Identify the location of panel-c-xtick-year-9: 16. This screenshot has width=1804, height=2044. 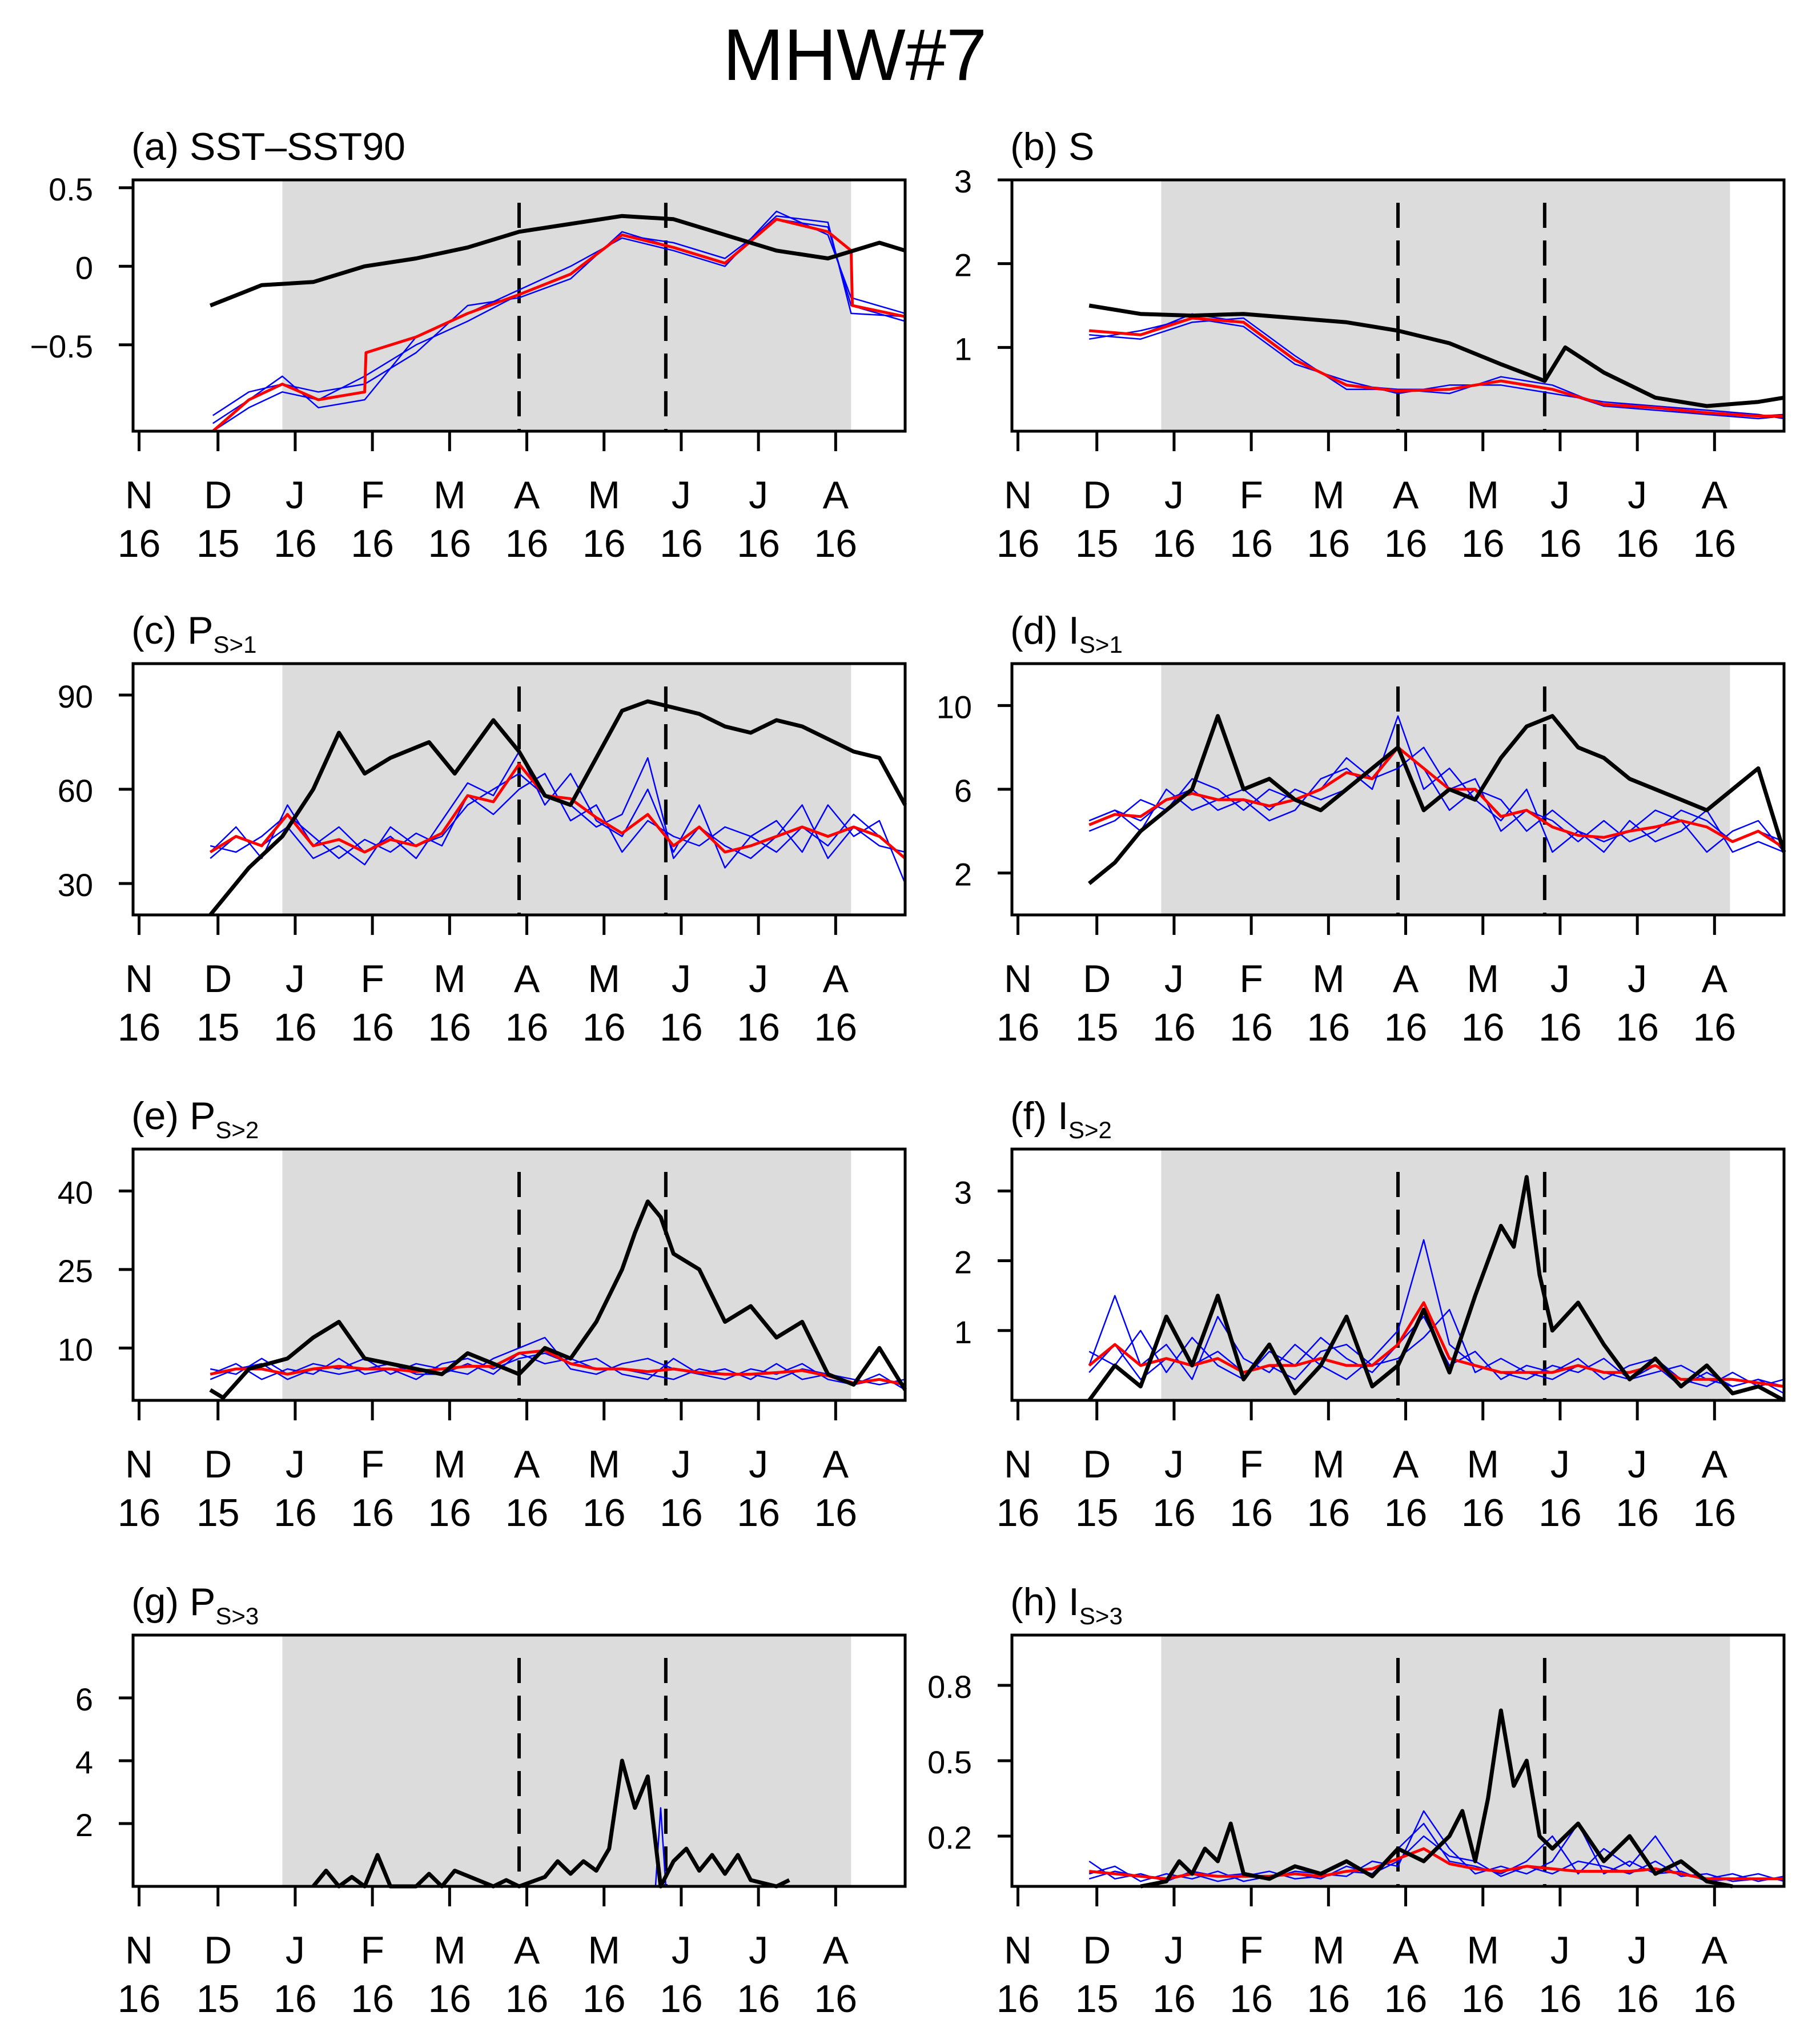
(836, 1027).